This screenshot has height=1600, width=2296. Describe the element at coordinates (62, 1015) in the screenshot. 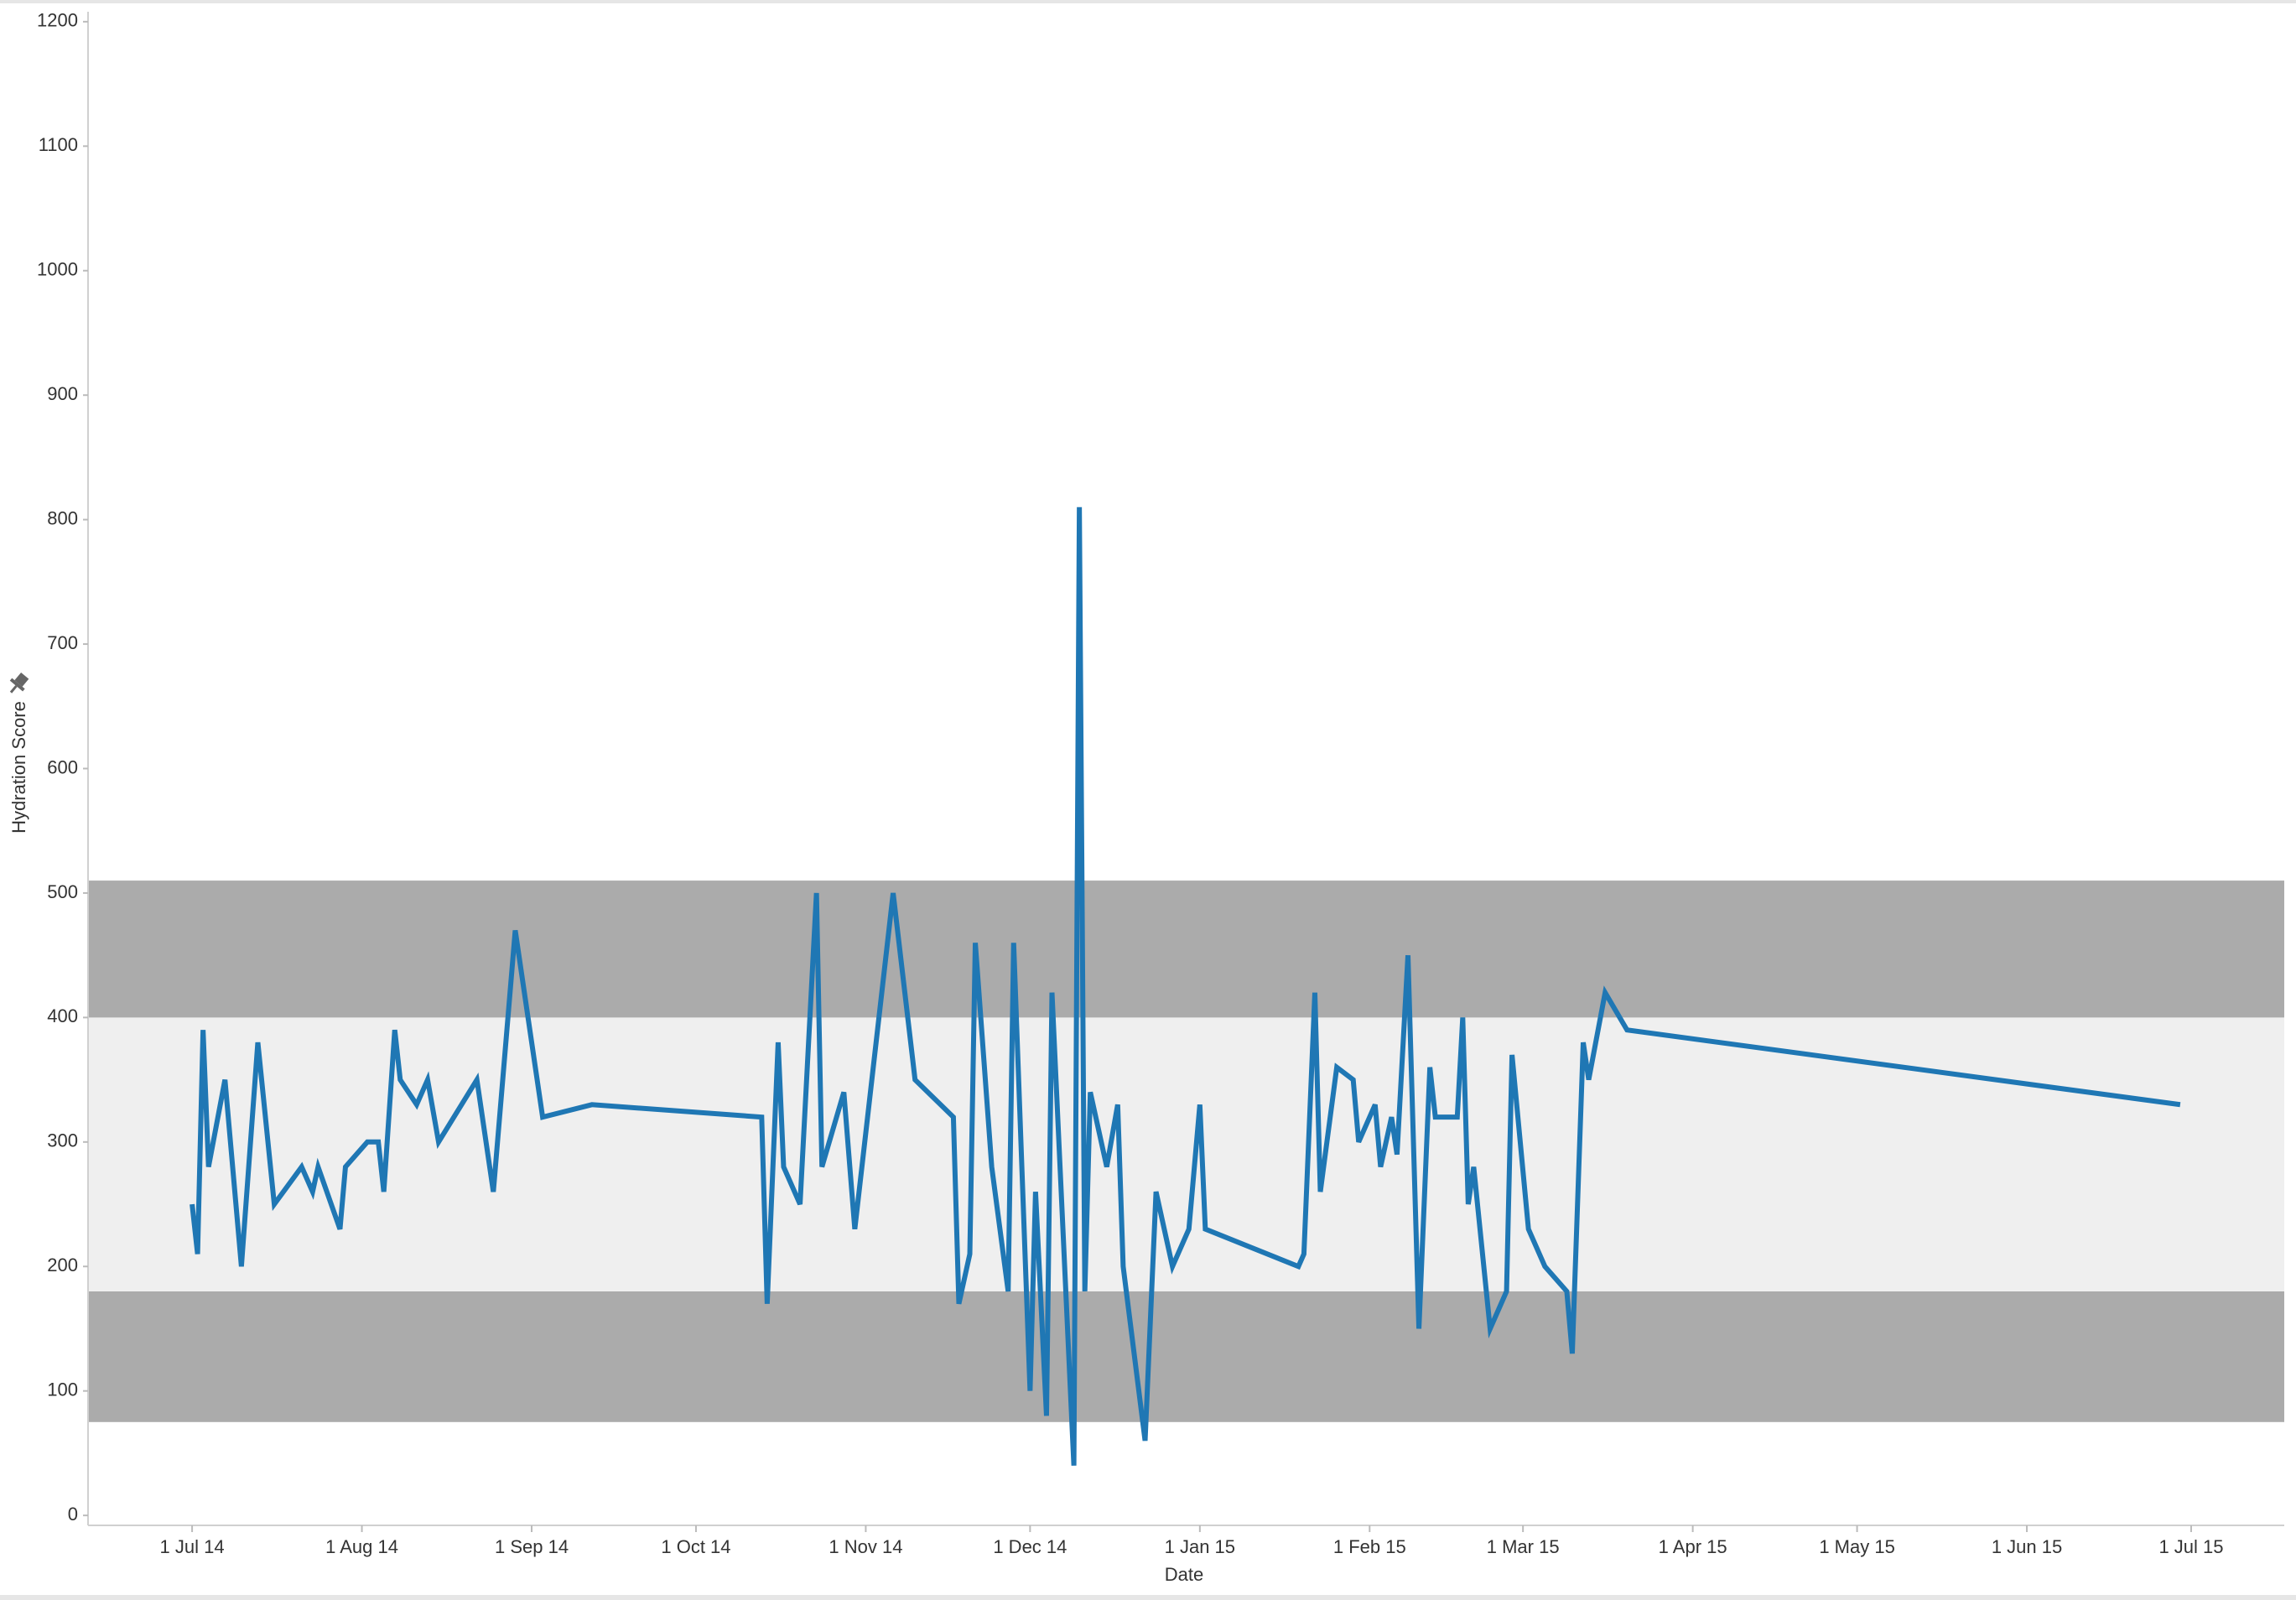

I see `y-tick-label: 400` at that location.